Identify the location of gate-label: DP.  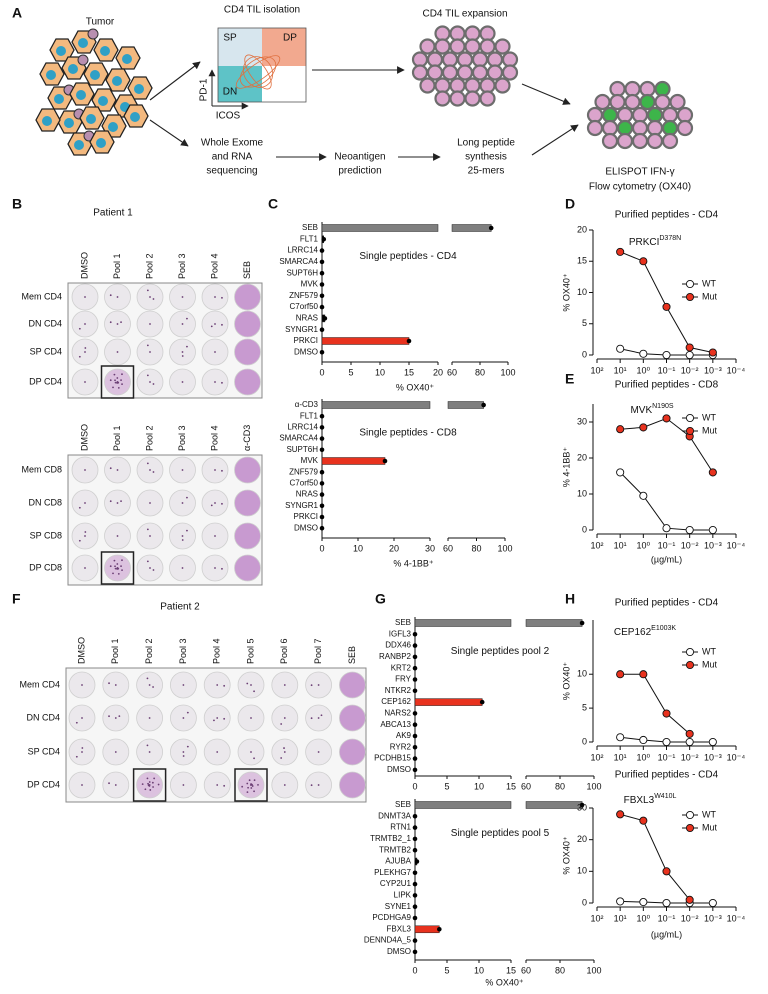
(290, 38).